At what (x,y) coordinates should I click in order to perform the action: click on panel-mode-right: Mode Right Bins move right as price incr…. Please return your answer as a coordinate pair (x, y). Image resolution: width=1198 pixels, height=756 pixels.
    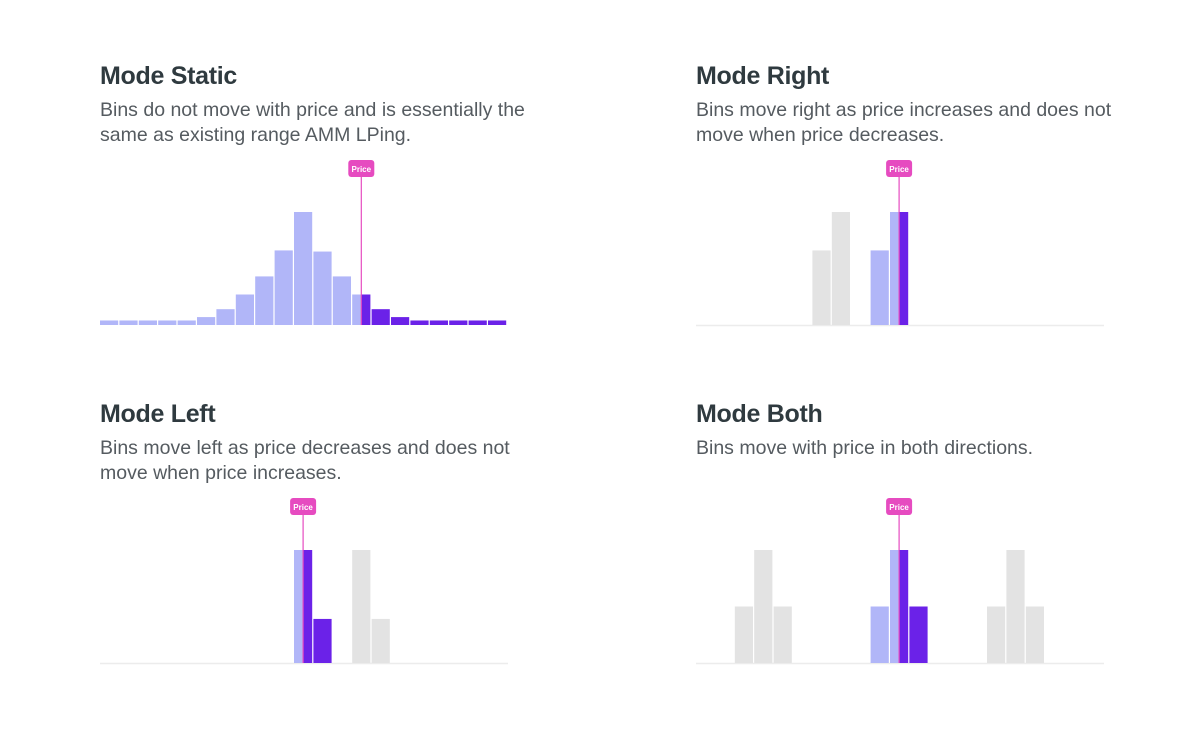
    Looking at the image, I should click on (931, 202).